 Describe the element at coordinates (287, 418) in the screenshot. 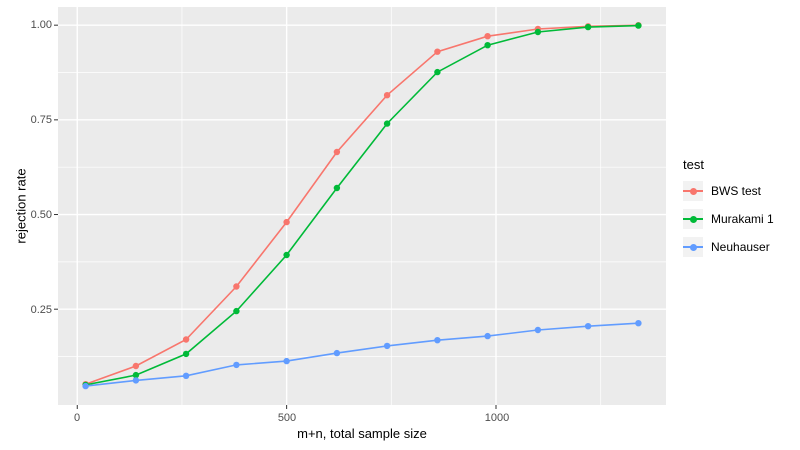

I see `x-tick-label: 500` at that location.